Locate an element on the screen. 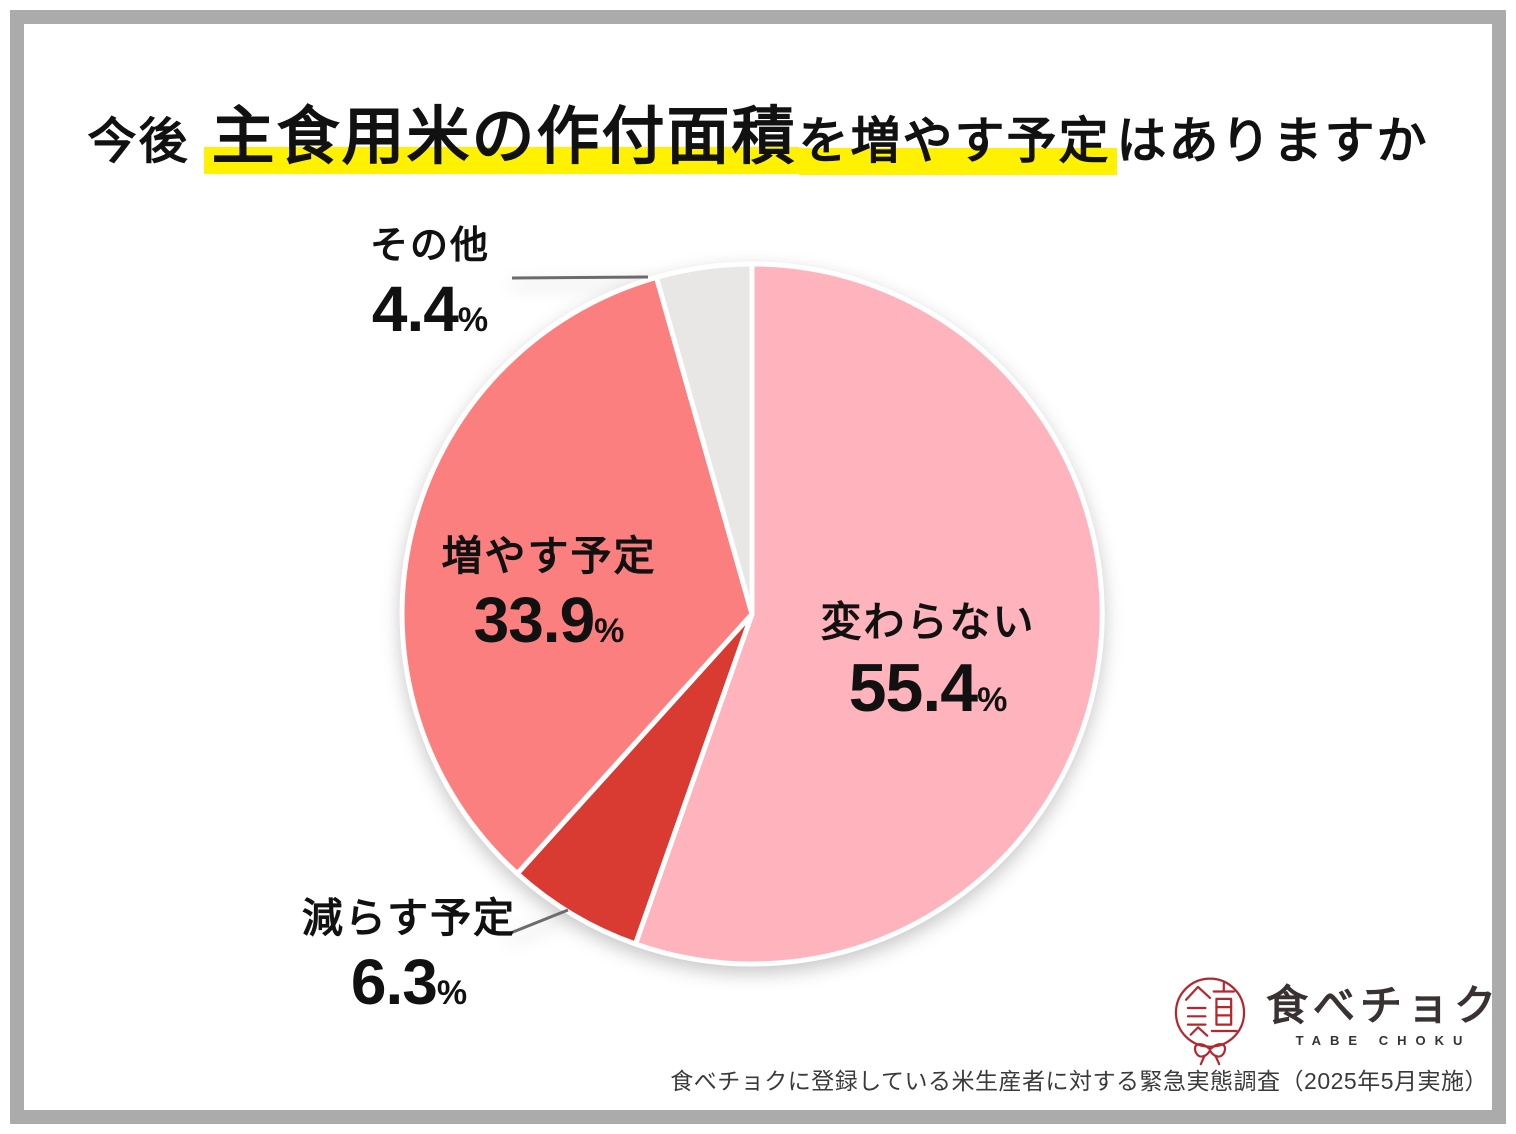 Image resolution: width=1516 pixels, height=1134 pixels. slice-value-number: 55.4 is located at coordinates (913, 688).